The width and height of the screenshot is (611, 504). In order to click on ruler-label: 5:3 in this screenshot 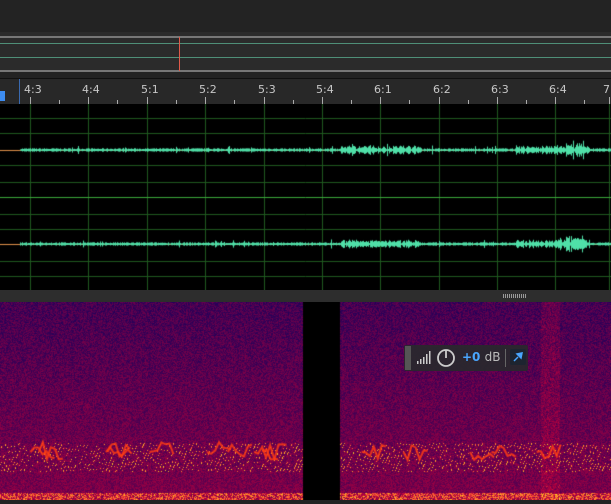, I will do `click(267, 89)`.